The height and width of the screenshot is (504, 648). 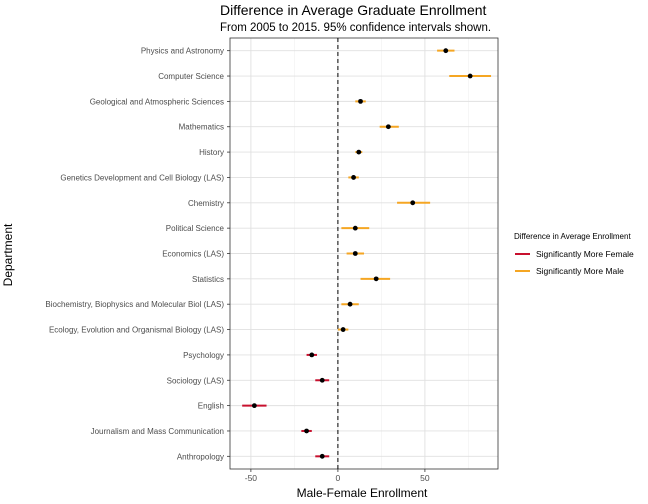 What do you see at coordinates (182, 51) in the screenshot?
I see `y-tick-label: Physics and Astronomy` at bounding box center [182, 51].